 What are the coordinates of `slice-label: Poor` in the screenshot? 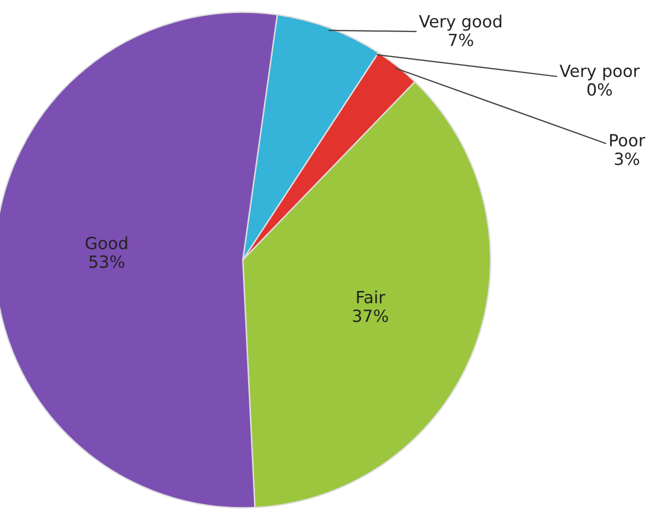 It's located at (628, 140).